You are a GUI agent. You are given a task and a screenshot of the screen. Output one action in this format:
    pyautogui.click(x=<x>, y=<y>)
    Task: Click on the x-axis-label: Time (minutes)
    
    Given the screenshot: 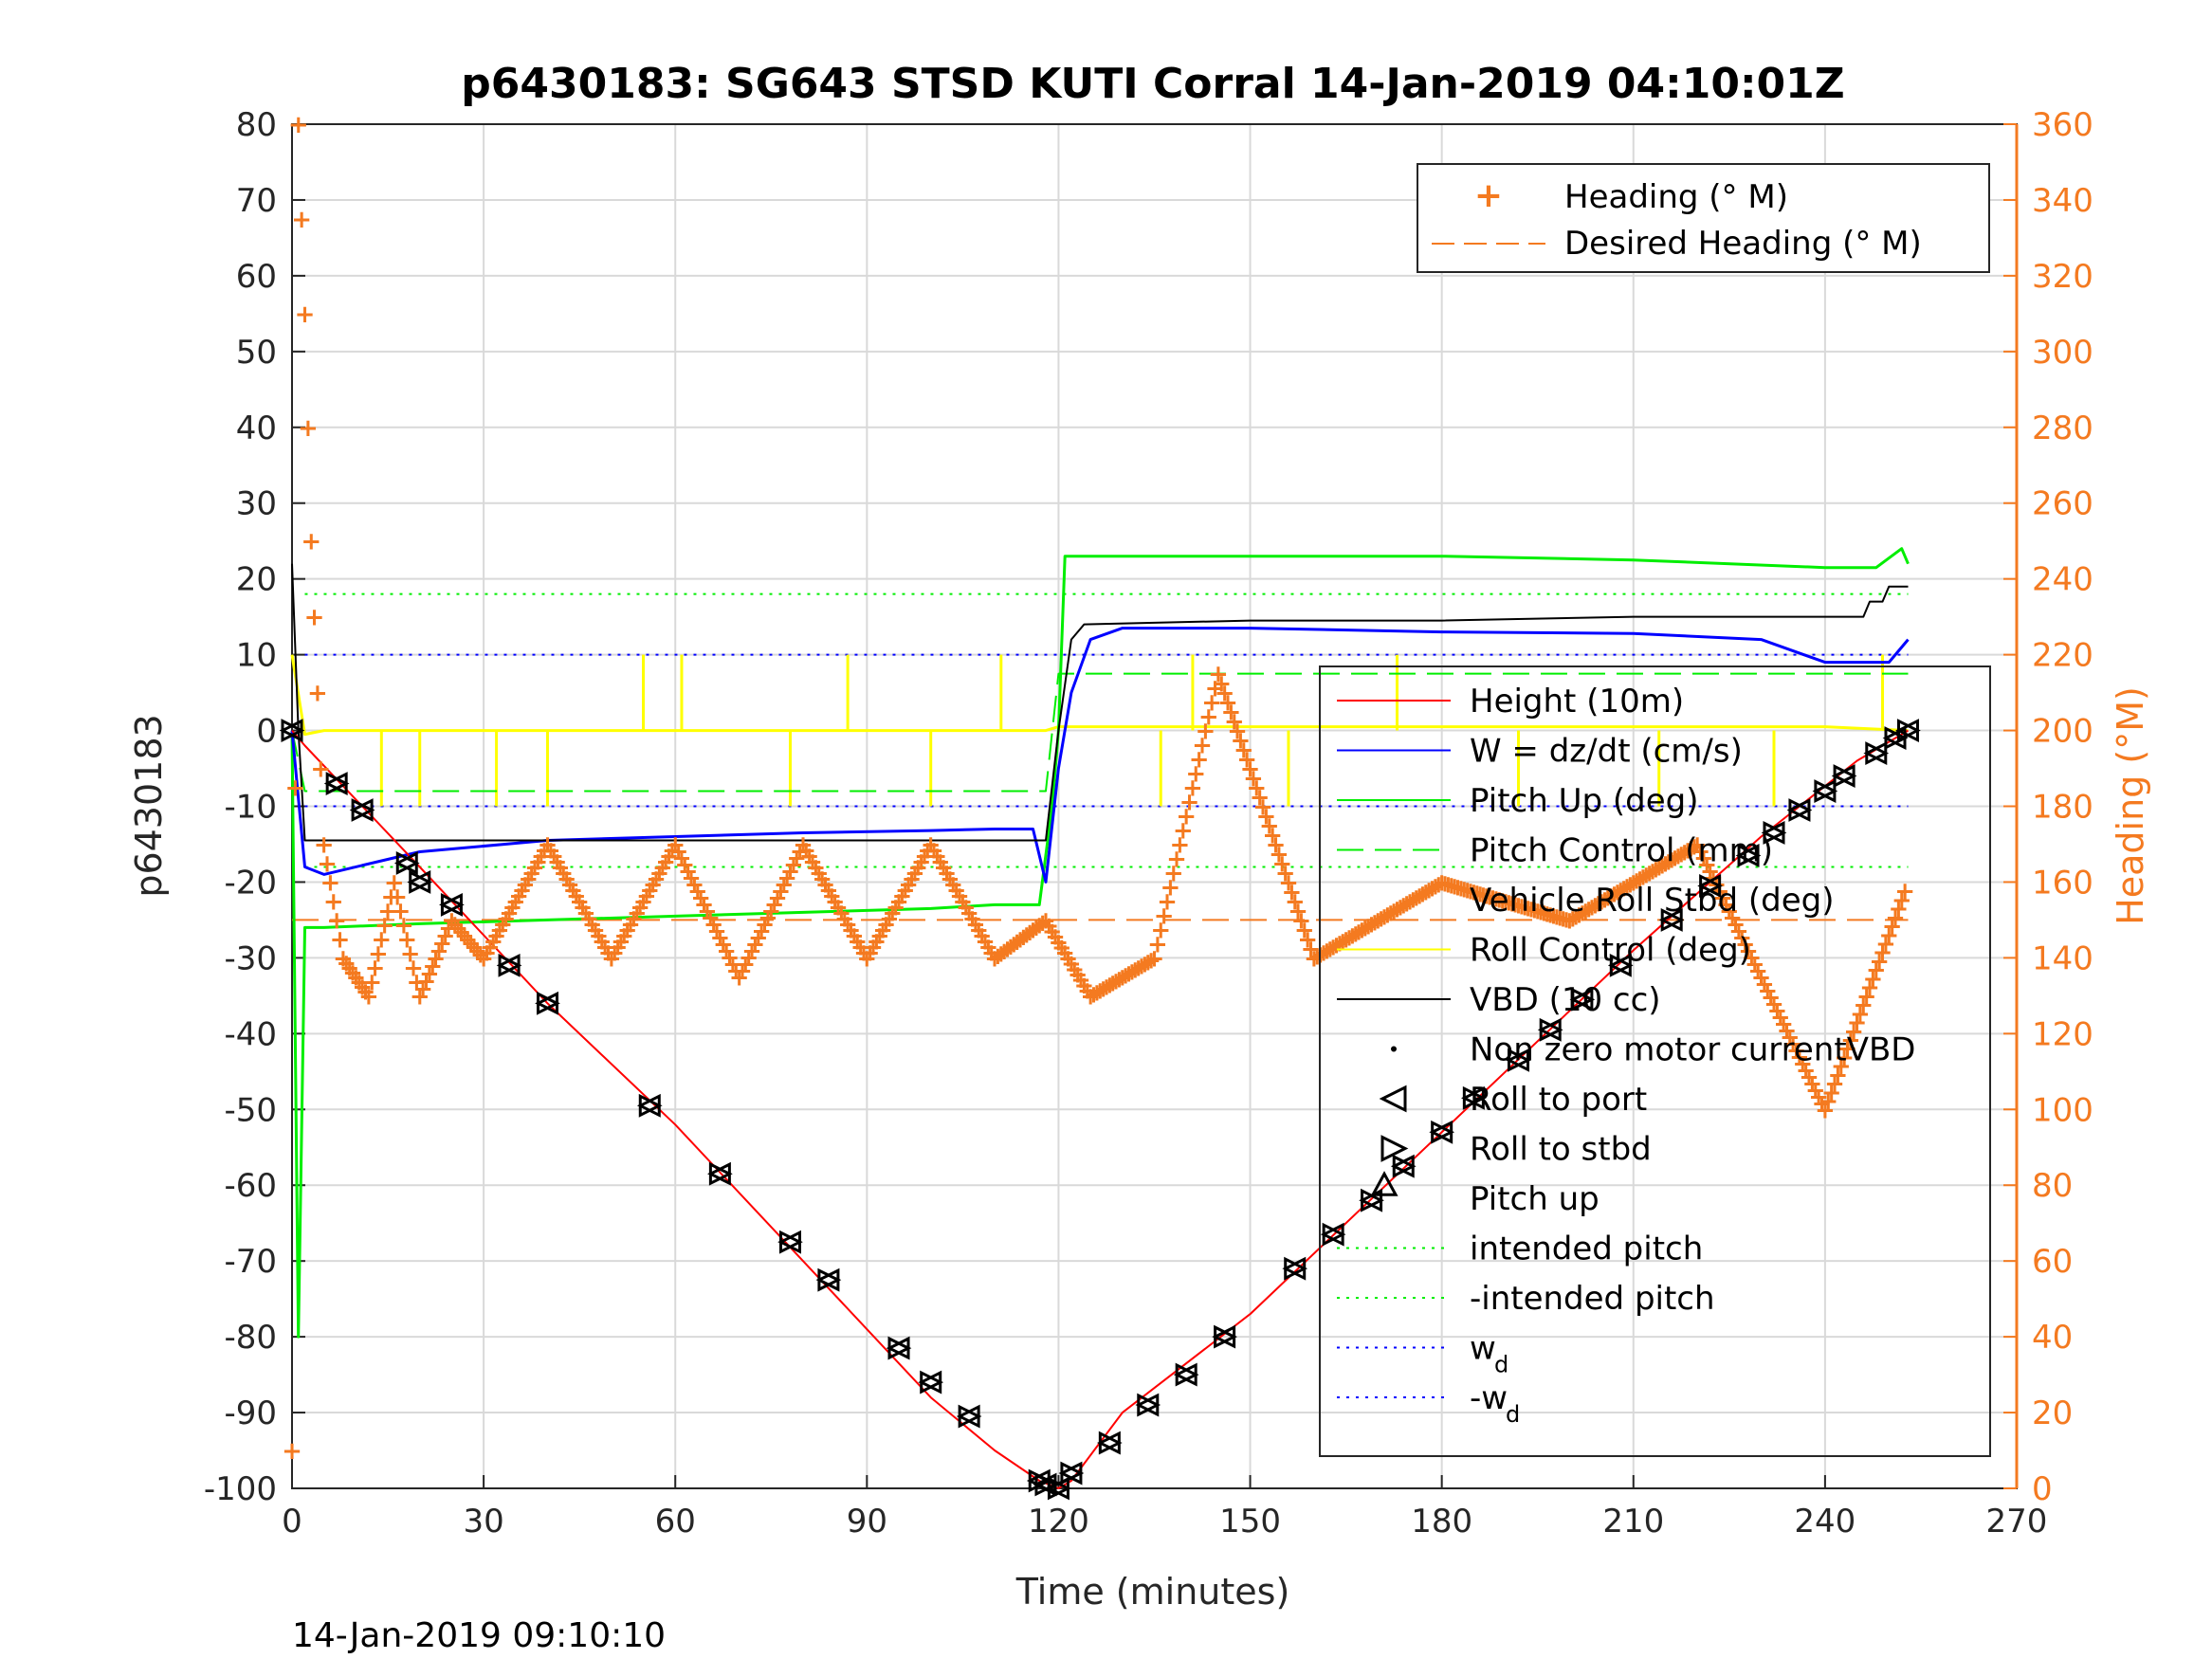 What is the action you would take?
    pyautogui.click(x=1152, y=1592)
    